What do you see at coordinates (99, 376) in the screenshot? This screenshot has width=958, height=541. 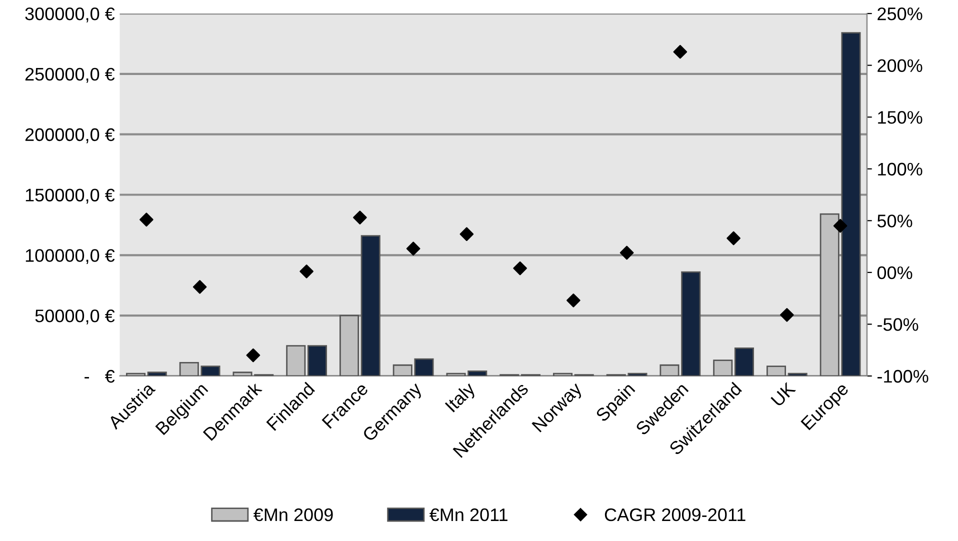 I see `y-tick-label: - €` at bounding box center [99, 376].